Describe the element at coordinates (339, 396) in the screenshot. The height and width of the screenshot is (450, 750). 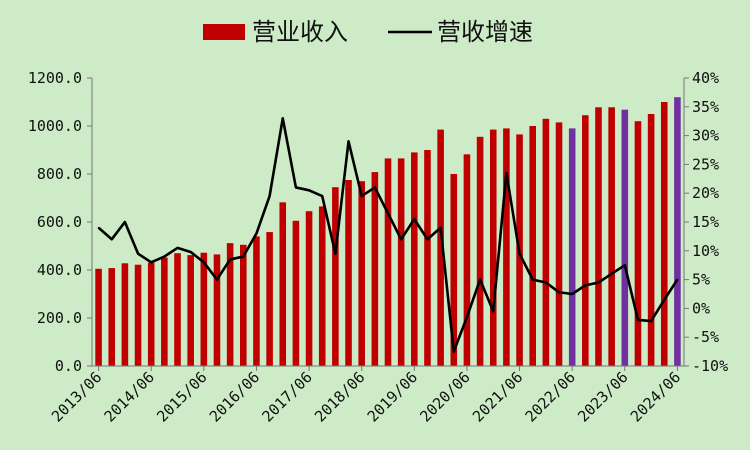
I see `x-axis-tick-label: 2018/06` at that location.